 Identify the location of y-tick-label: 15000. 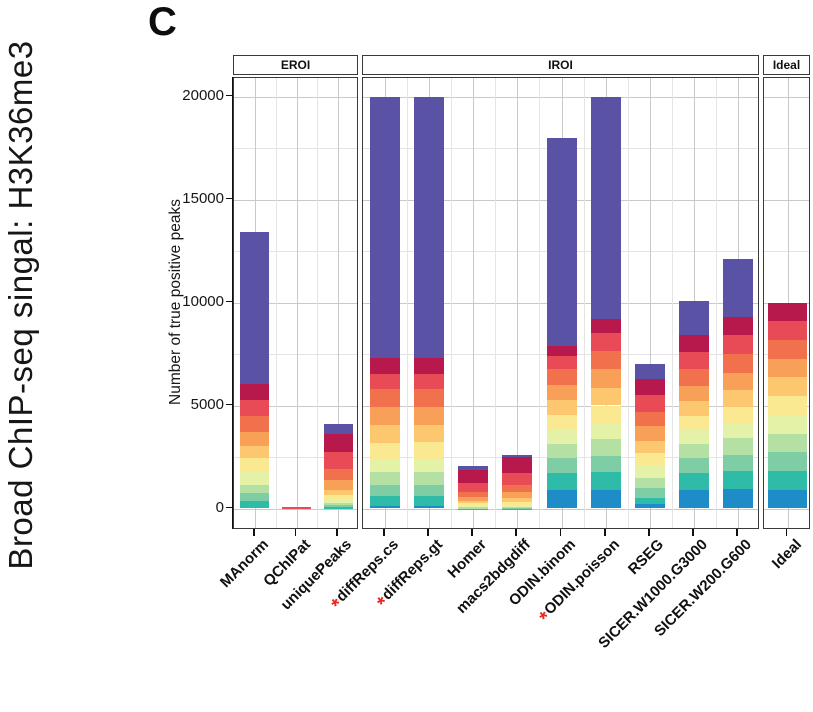
(203, 198).